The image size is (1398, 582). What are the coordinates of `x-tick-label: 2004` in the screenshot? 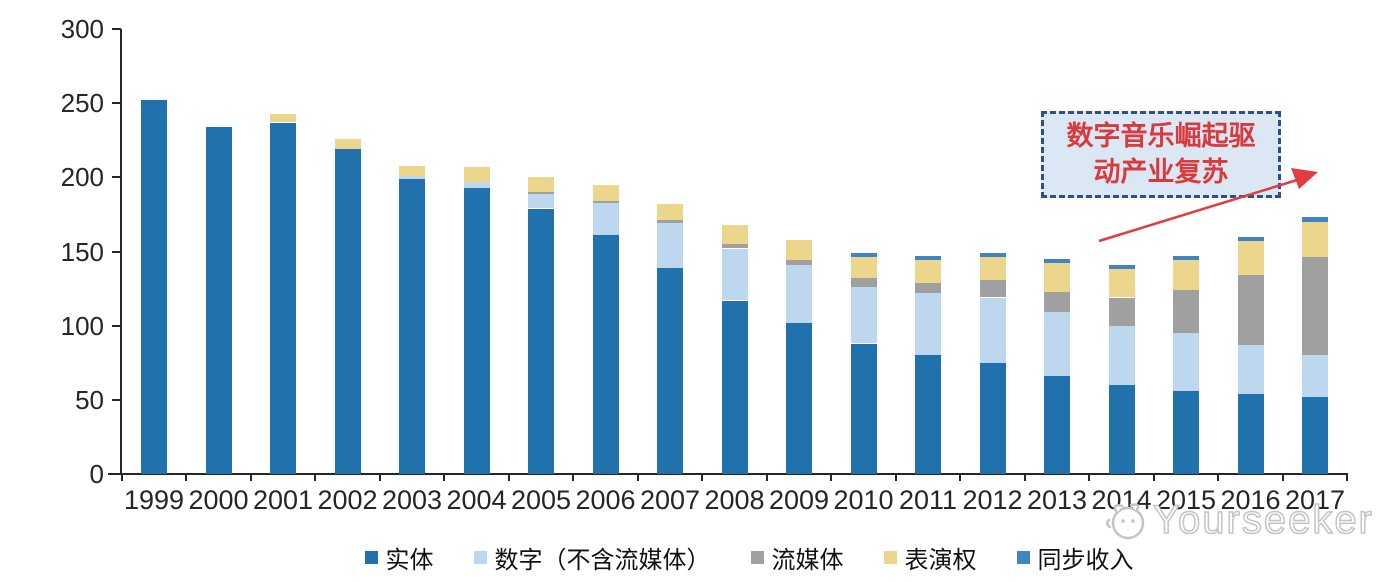 It's located at (476, 500).